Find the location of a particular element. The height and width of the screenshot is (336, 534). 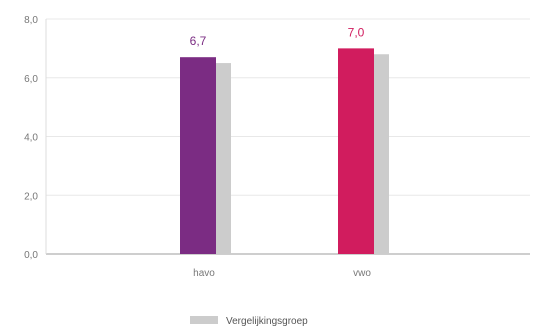

legend: Vergelijkingsgroep is located at coordinates (249, 321).